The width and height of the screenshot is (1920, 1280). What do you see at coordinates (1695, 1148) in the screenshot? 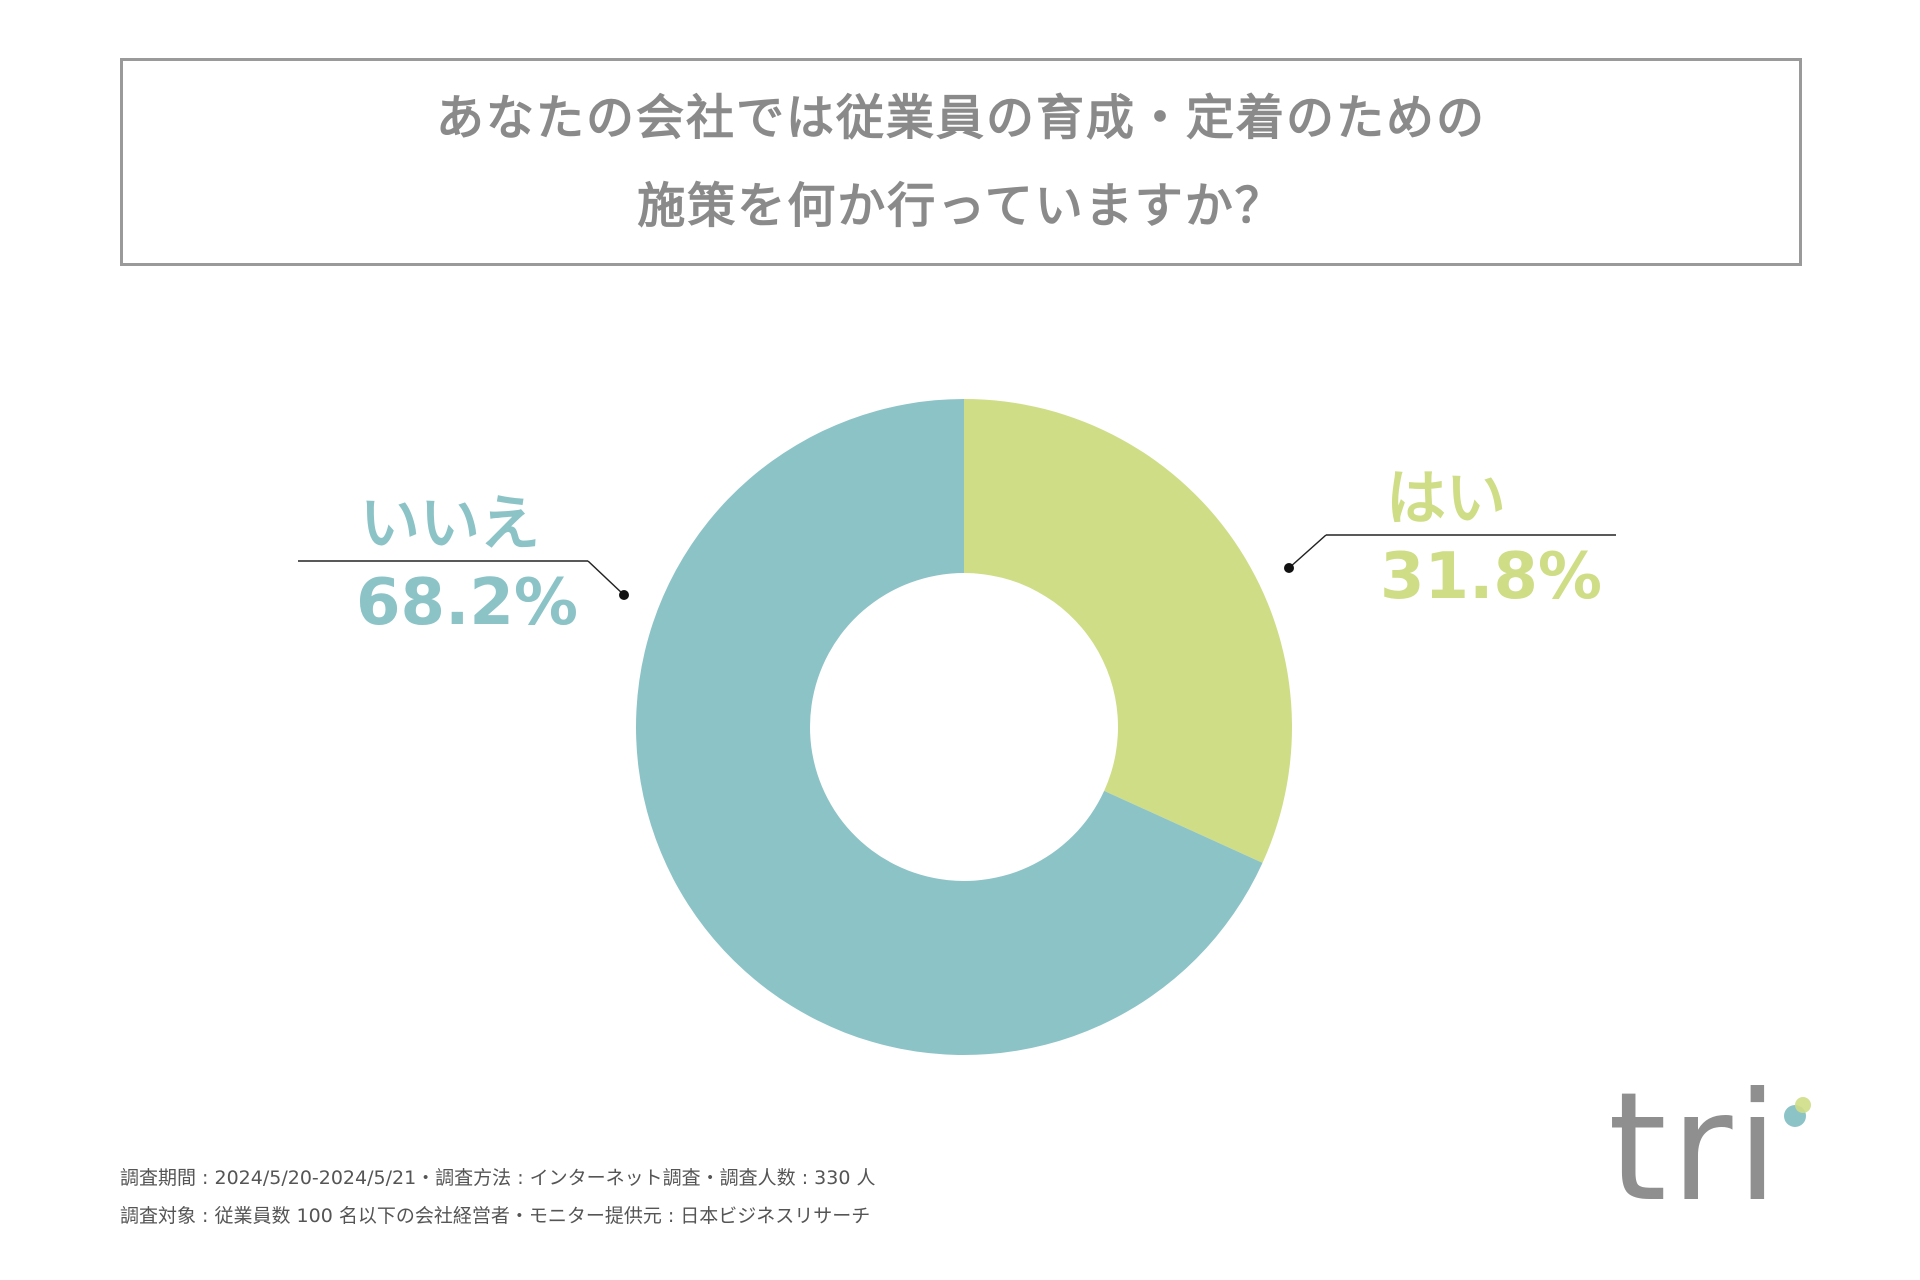
I see `tri-logo-text: tri` at bounding box center [1695, 1148].